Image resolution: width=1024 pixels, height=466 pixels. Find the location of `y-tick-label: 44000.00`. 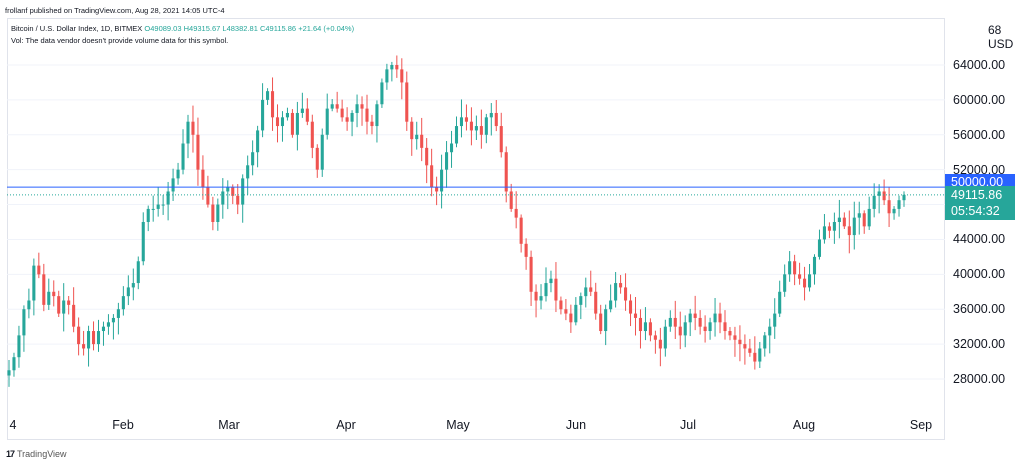

y-tick-label: 44000.00 is located at coordinates (979, 239).